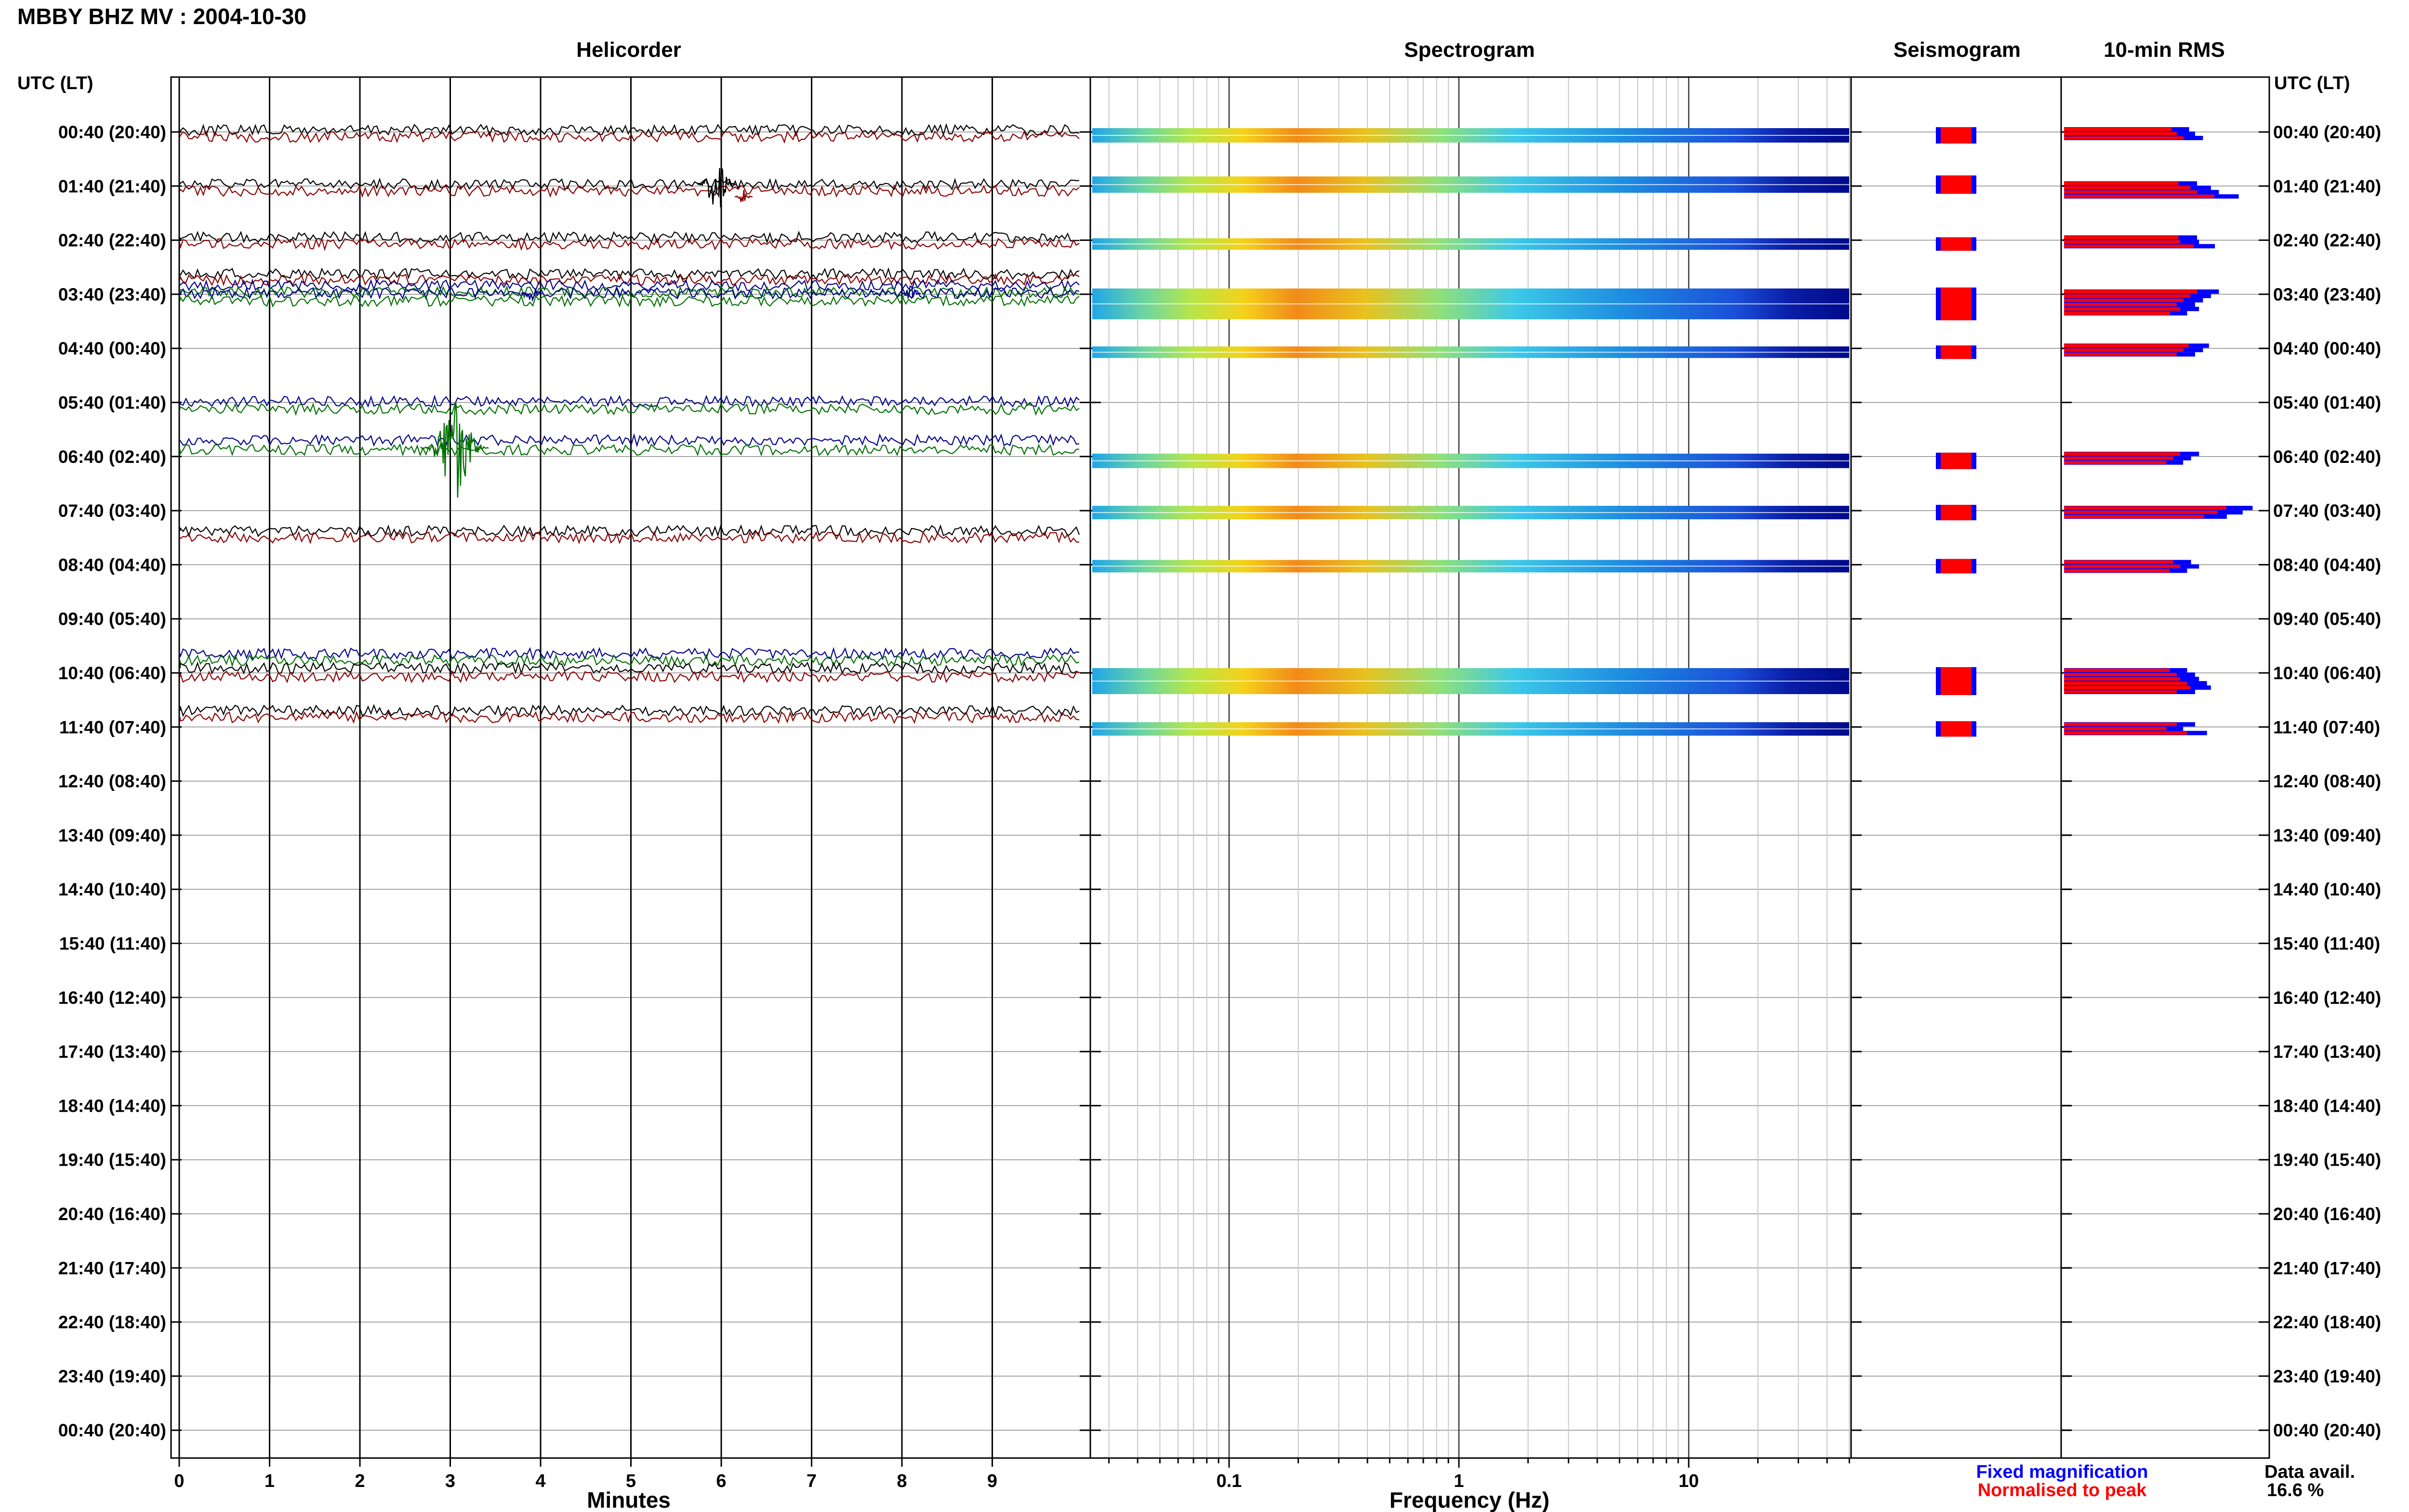  I want to click on row-label-right: 00:40 (20:40), so click(2327, 132).